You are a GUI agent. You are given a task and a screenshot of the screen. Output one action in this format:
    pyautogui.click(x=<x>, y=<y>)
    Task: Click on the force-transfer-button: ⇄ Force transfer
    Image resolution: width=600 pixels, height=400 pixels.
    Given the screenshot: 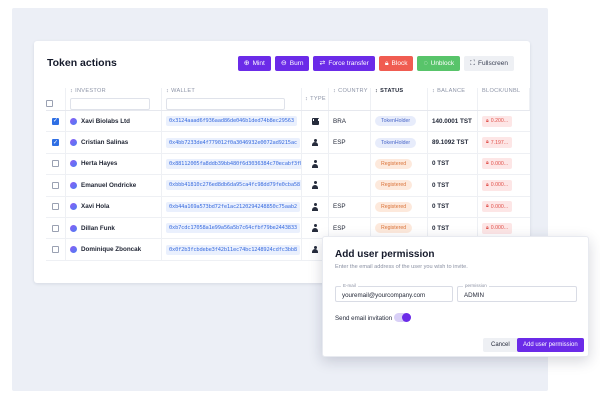 What is the action you would take?
    pyautogui.click(x=344, y=63)
    